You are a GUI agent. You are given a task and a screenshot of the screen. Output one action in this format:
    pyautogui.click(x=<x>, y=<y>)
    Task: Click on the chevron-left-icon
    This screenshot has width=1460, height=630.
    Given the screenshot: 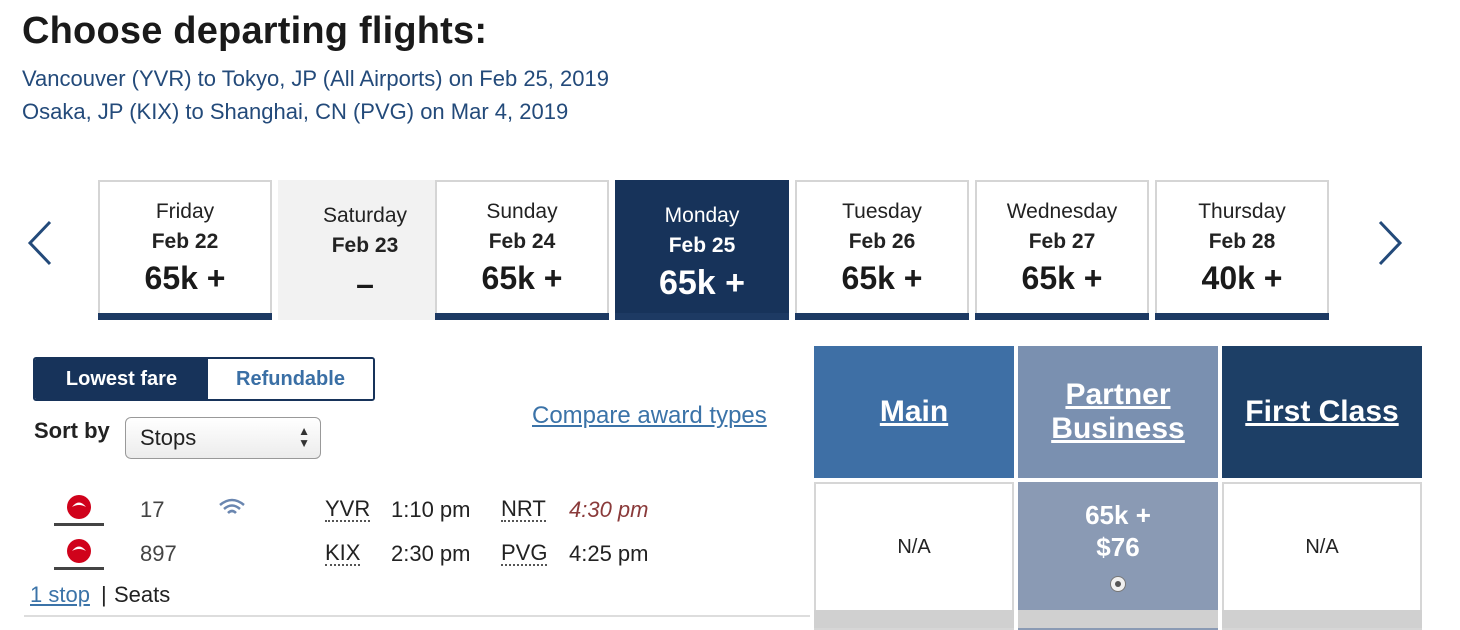 What is the action you would take?
    pyautogui.click(x=39, y=243)
    